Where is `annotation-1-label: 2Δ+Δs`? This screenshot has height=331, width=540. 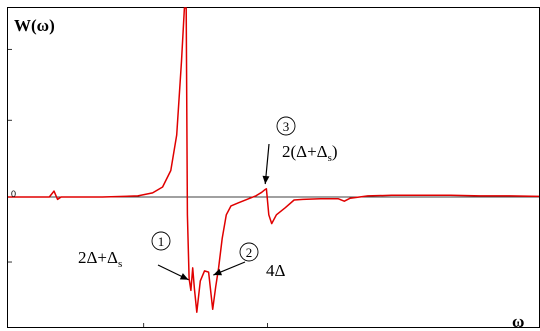 annotation-1-label: 2Δ+Δs is located at coordinates (100, 259).